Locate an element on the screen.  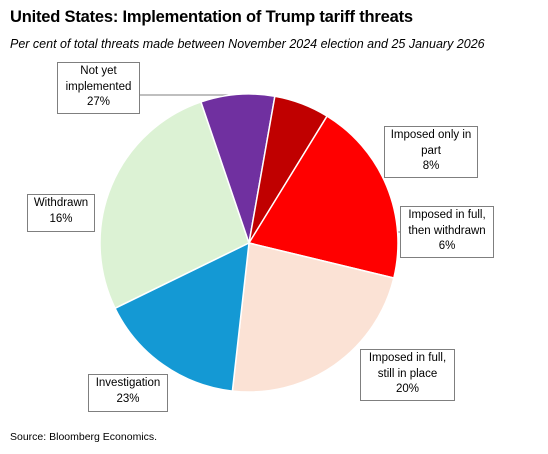
data-label-line: 6% is located at coordinates (447, 246).